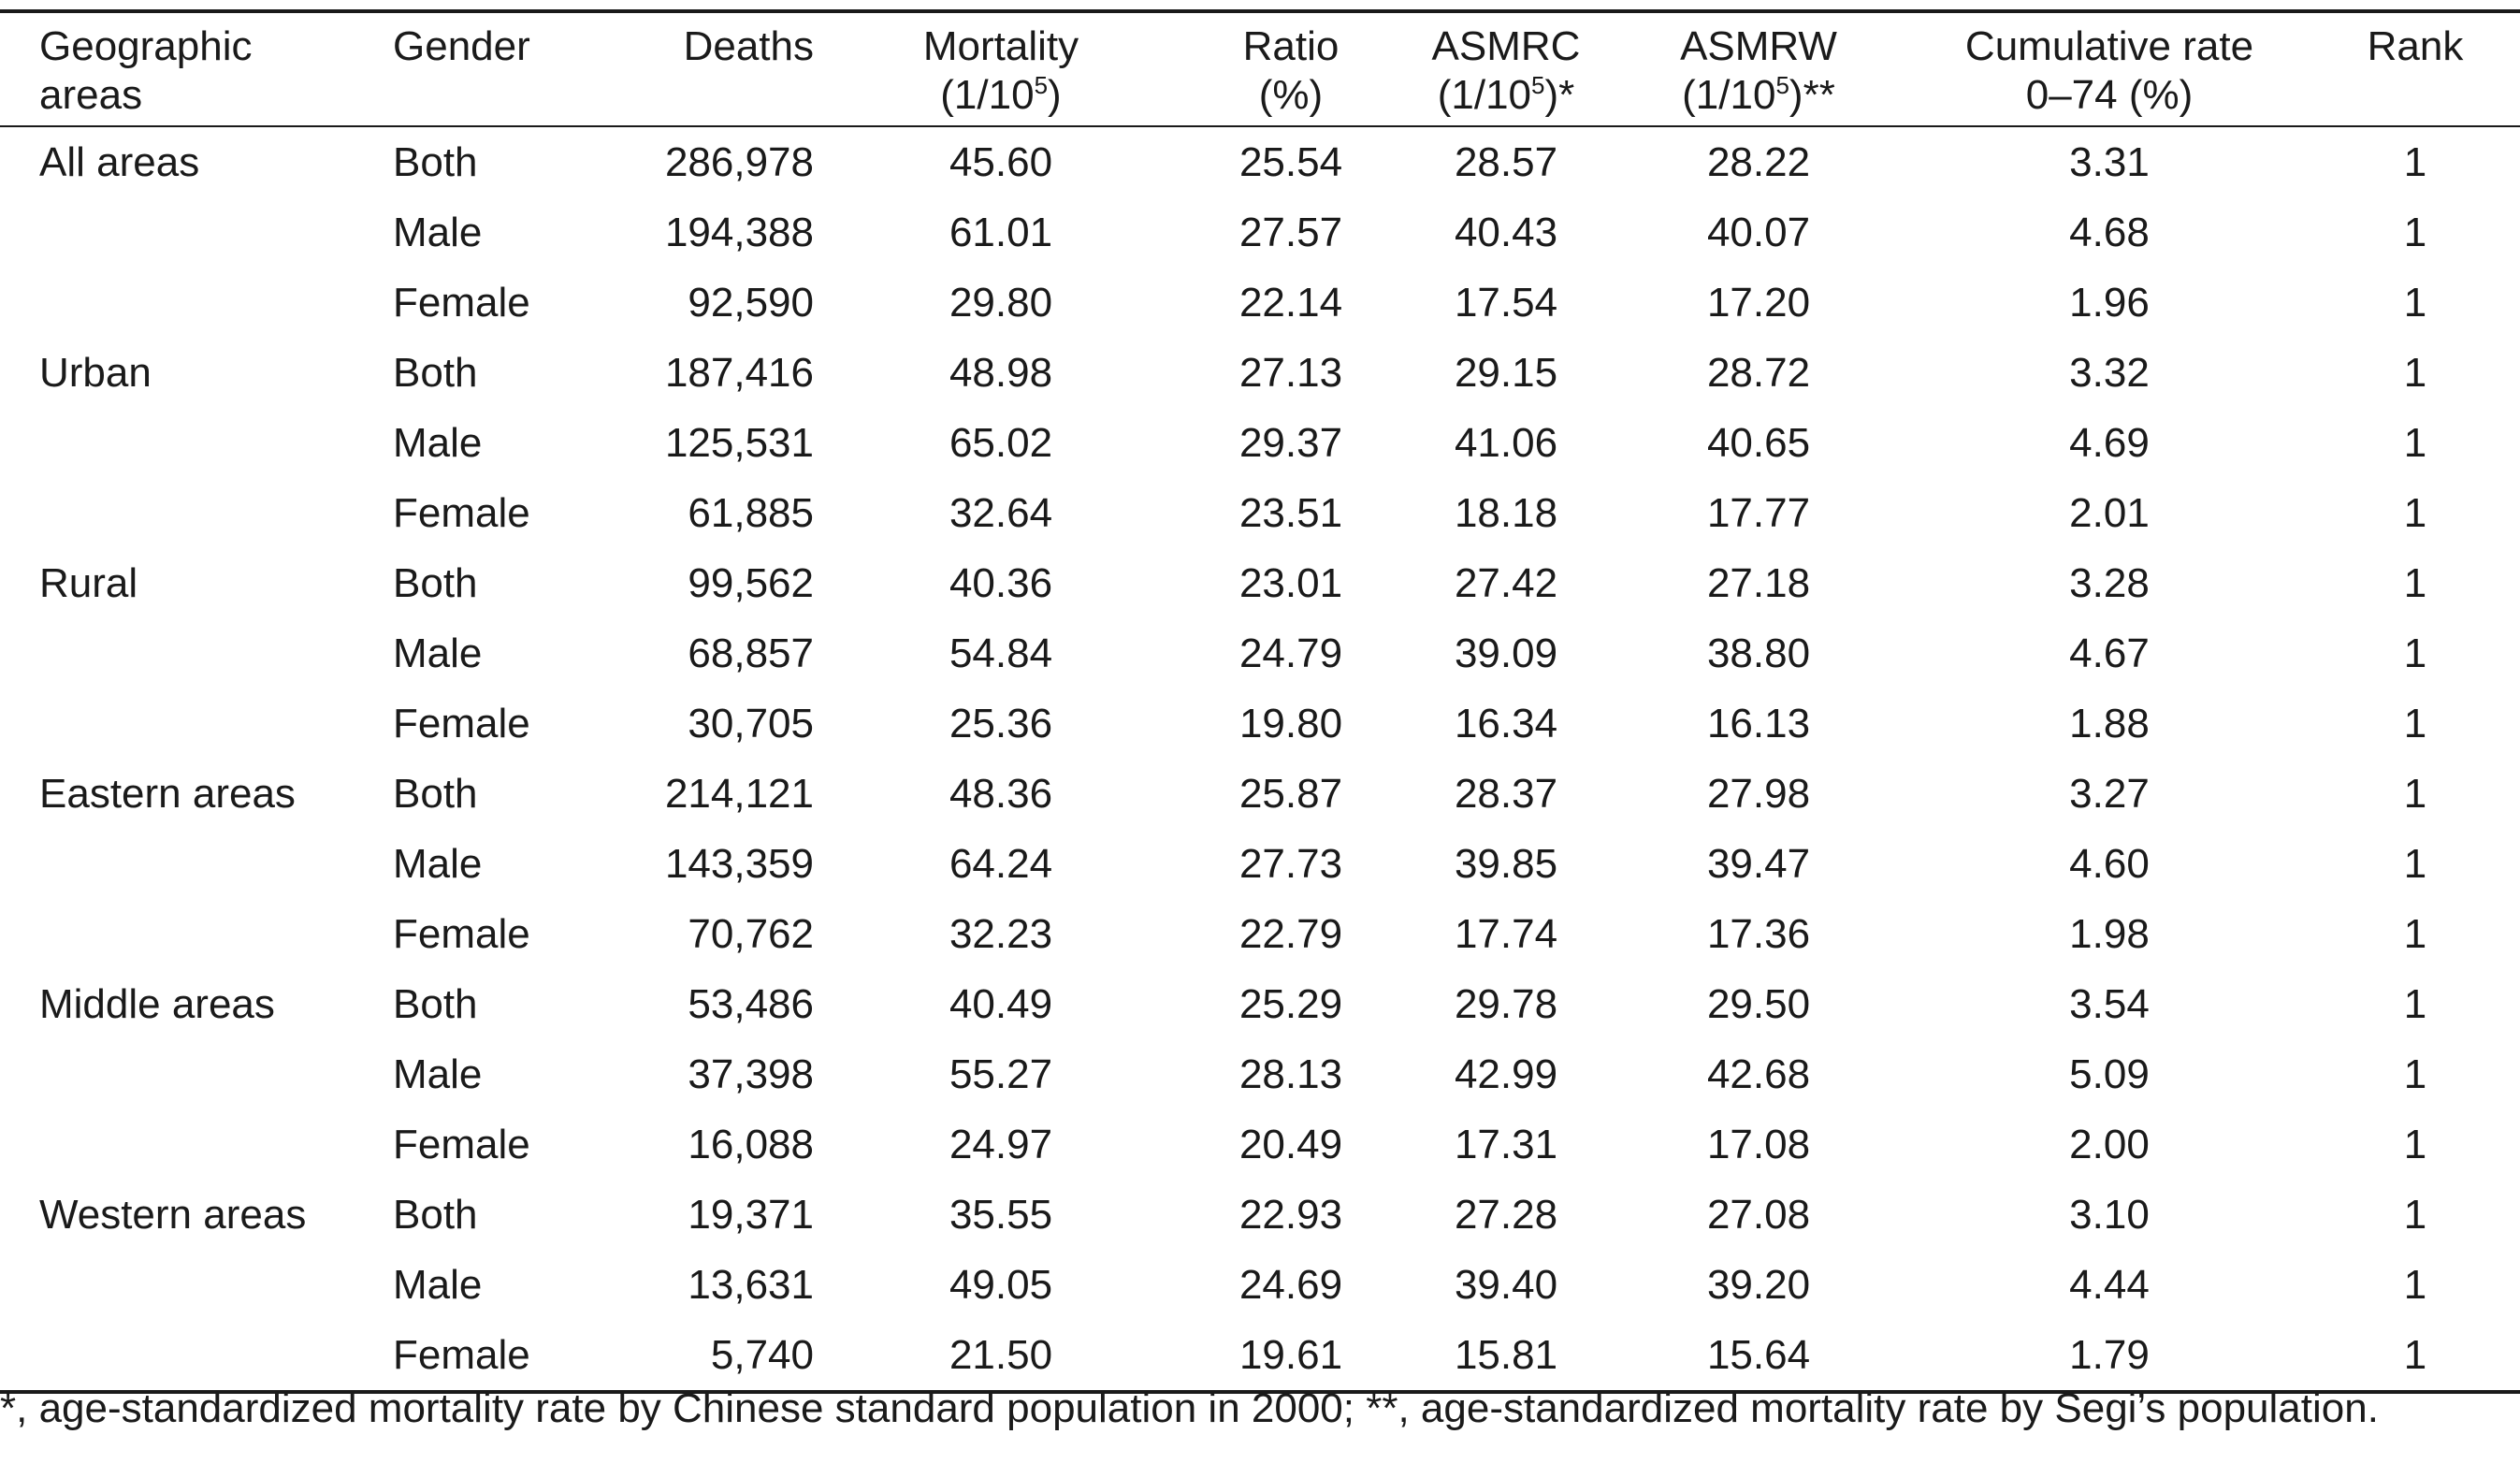  Describe the element at coordinates (2109, 1357) in the screenshot. I see `cell-cumulative-rate: 1.79` at that location.